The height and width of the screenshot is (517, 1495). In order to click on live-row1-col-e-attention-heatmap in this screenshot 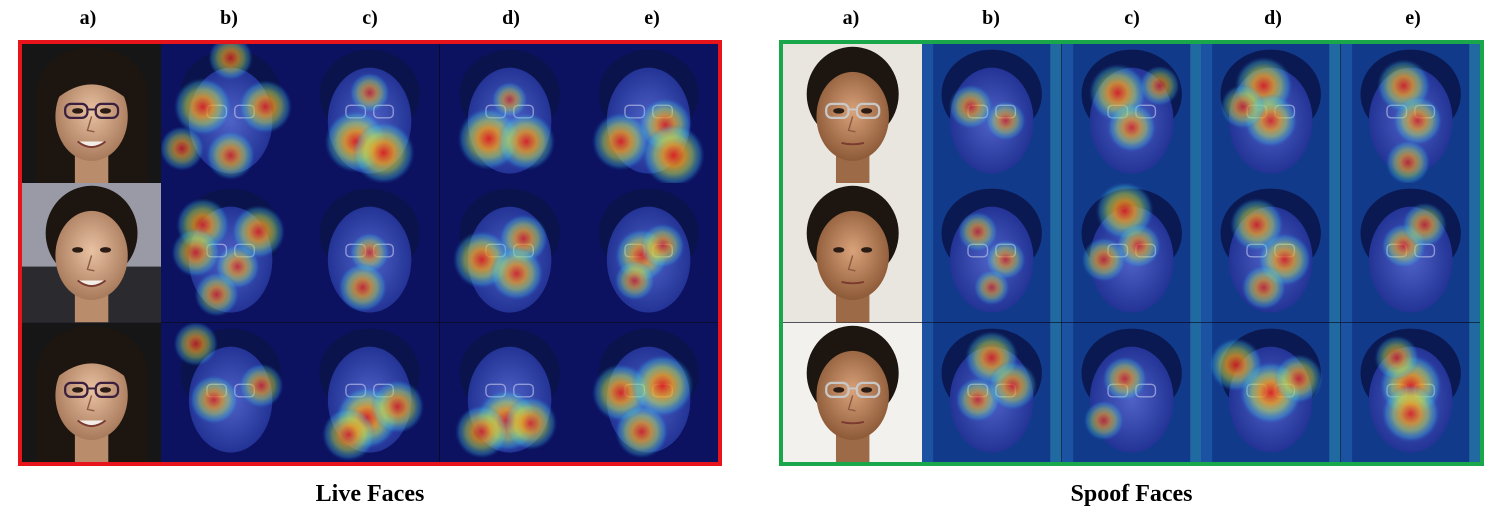, I will do `click(648, 114)`.